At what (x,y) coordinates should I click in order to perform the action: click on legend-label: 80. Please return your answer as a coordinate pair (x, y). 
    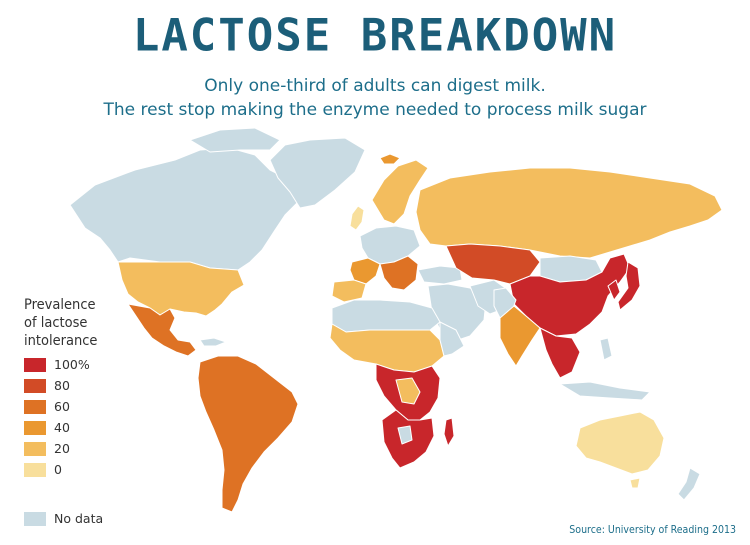
    Looking at the image, I should click on (62, 385).